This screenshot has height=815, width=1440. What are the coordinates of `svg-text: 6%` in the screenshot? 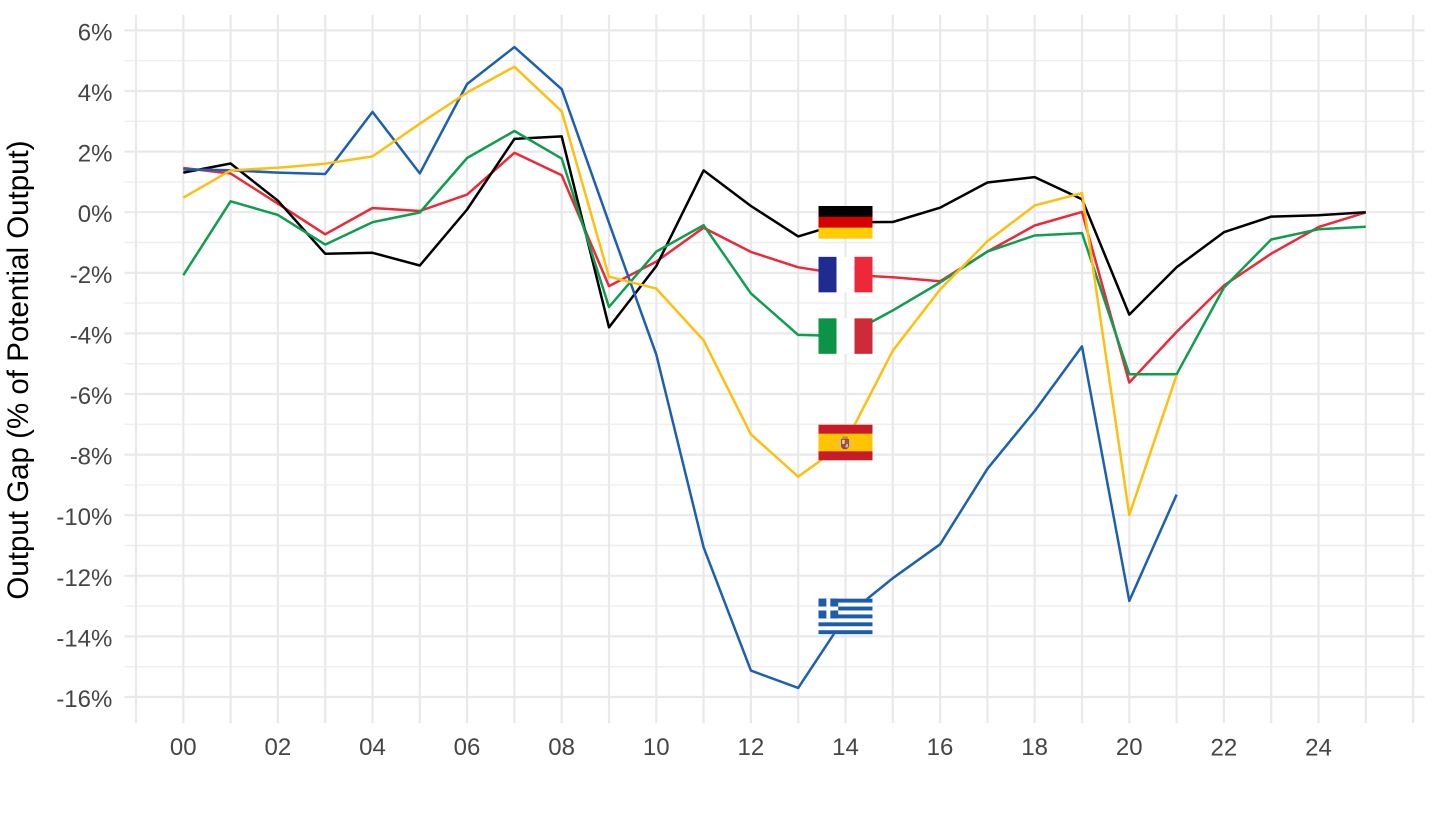 It's located at (95, 32).